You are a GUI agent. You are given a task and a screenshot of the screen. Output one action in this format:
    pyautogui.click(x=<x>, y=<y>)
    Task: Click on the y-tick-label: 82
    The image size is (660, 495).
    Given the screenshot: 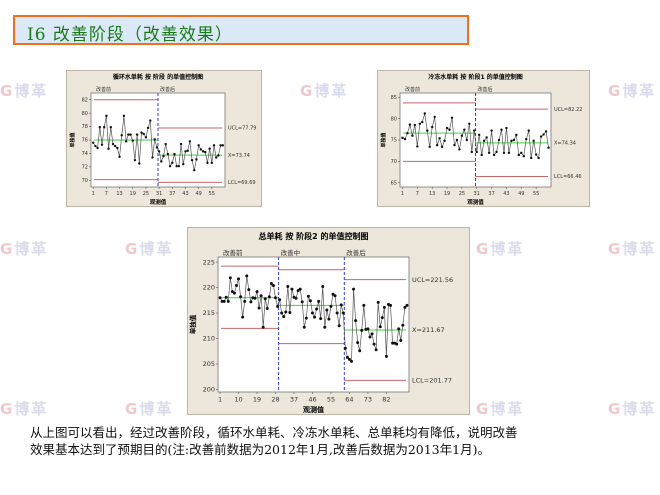 What is the action you would take?
    pyautogui.click(x=85, y=100)
    